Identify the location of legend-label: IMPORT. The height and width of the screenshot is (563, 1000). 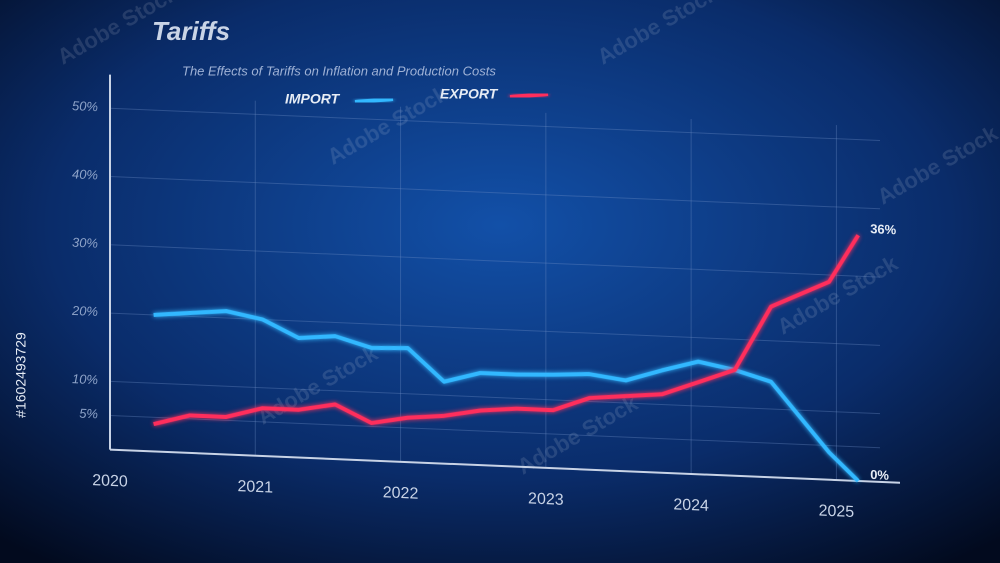
(313, 99).